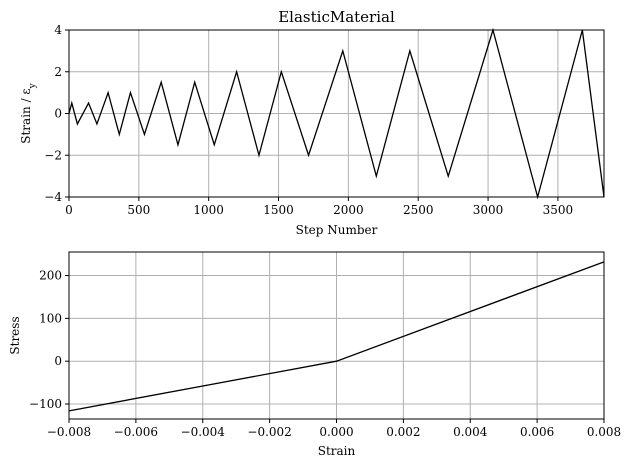 The height and width of the screenshot is (469, 630). I want to click on x-tick-label: 500, so click(138, 210).